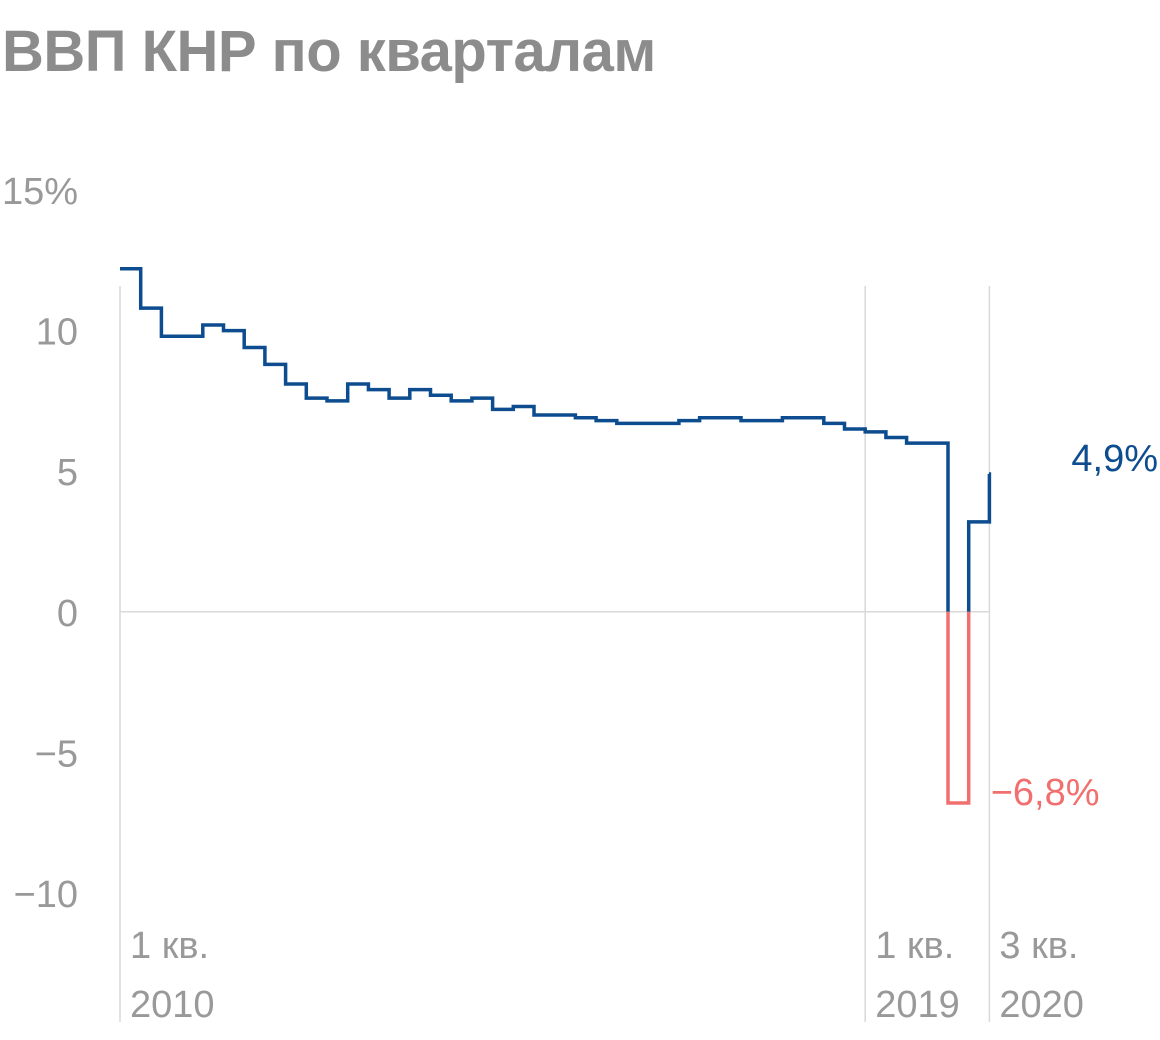 This screenshot has width=1160, height=1040. Describe the element at coordinates (958, 708) in the screenshot. I see `gdp-line-negative` at that location.